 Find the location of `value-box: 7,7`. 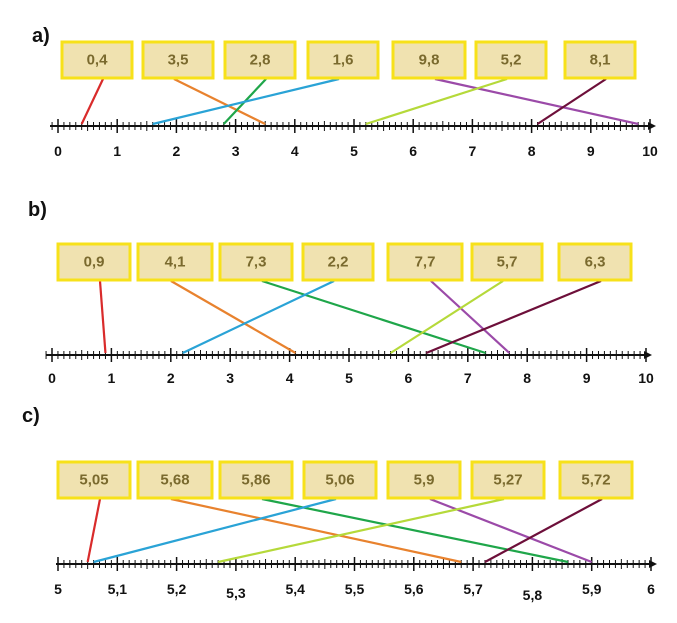

value-box: 7,7 is located at coordinates (425, 262).